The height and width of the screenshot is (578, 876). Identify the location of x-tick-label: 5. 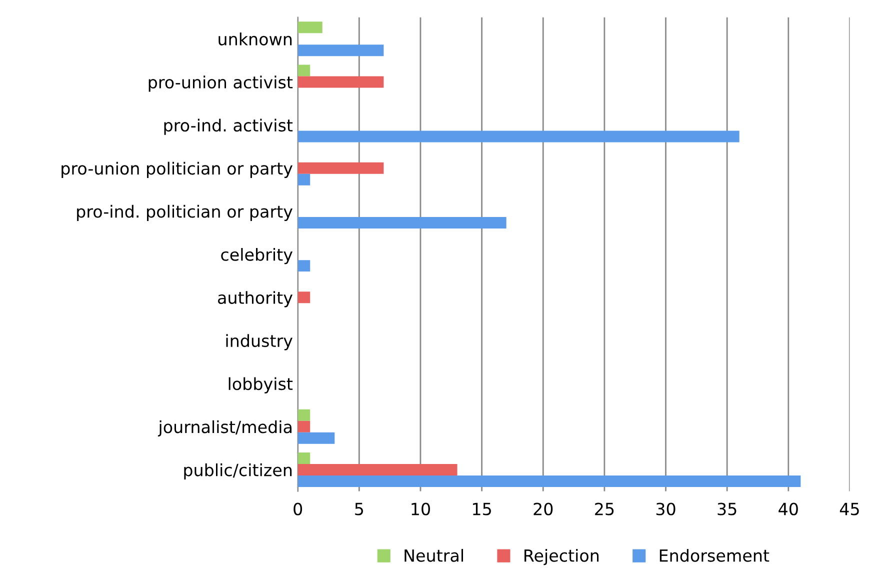
(359, 509).